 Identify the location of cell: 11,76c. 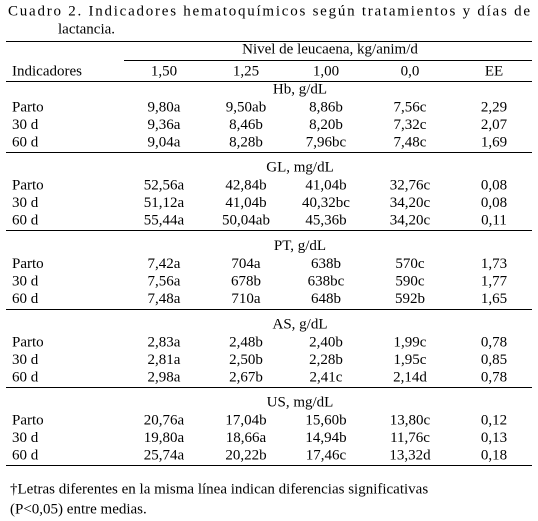
(410, 438).